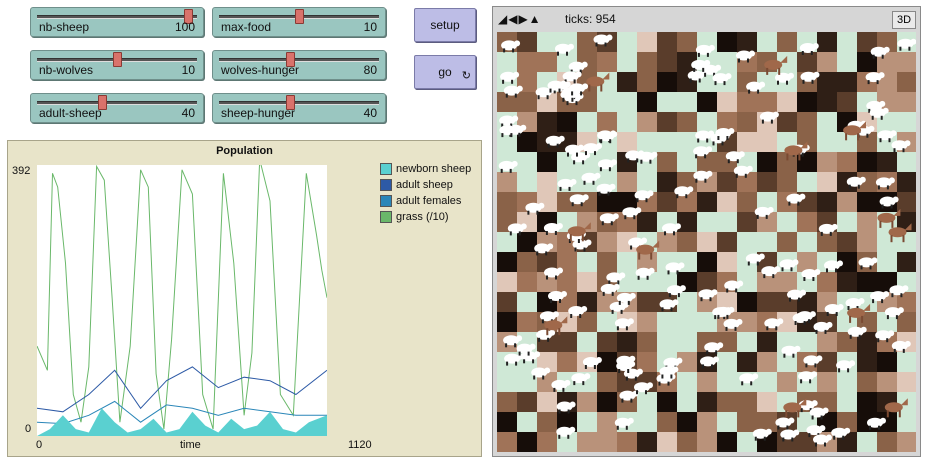  I want to click on legend-item: newborn sheep, so click(425, 169).